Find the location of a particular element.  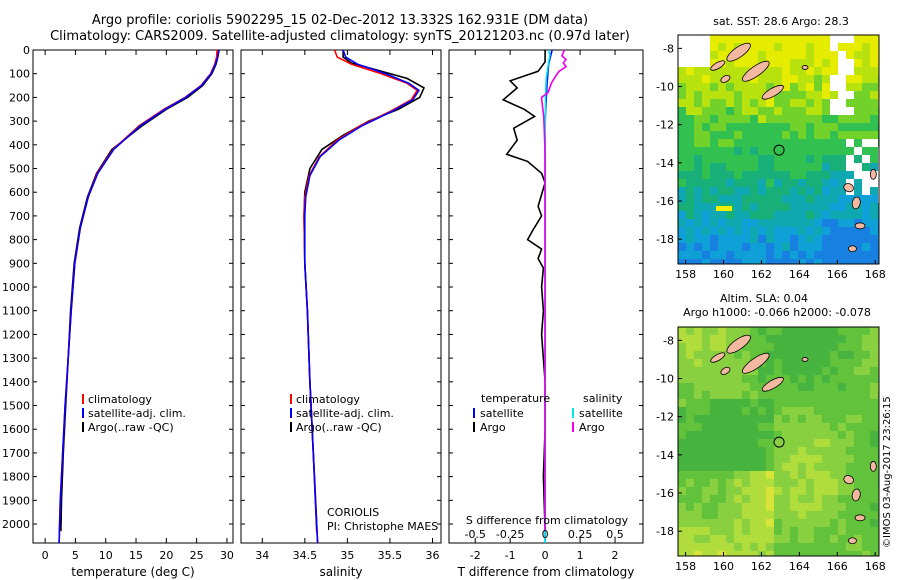

sdiff-tick-label: 0 is located at coordinates (545, 534).